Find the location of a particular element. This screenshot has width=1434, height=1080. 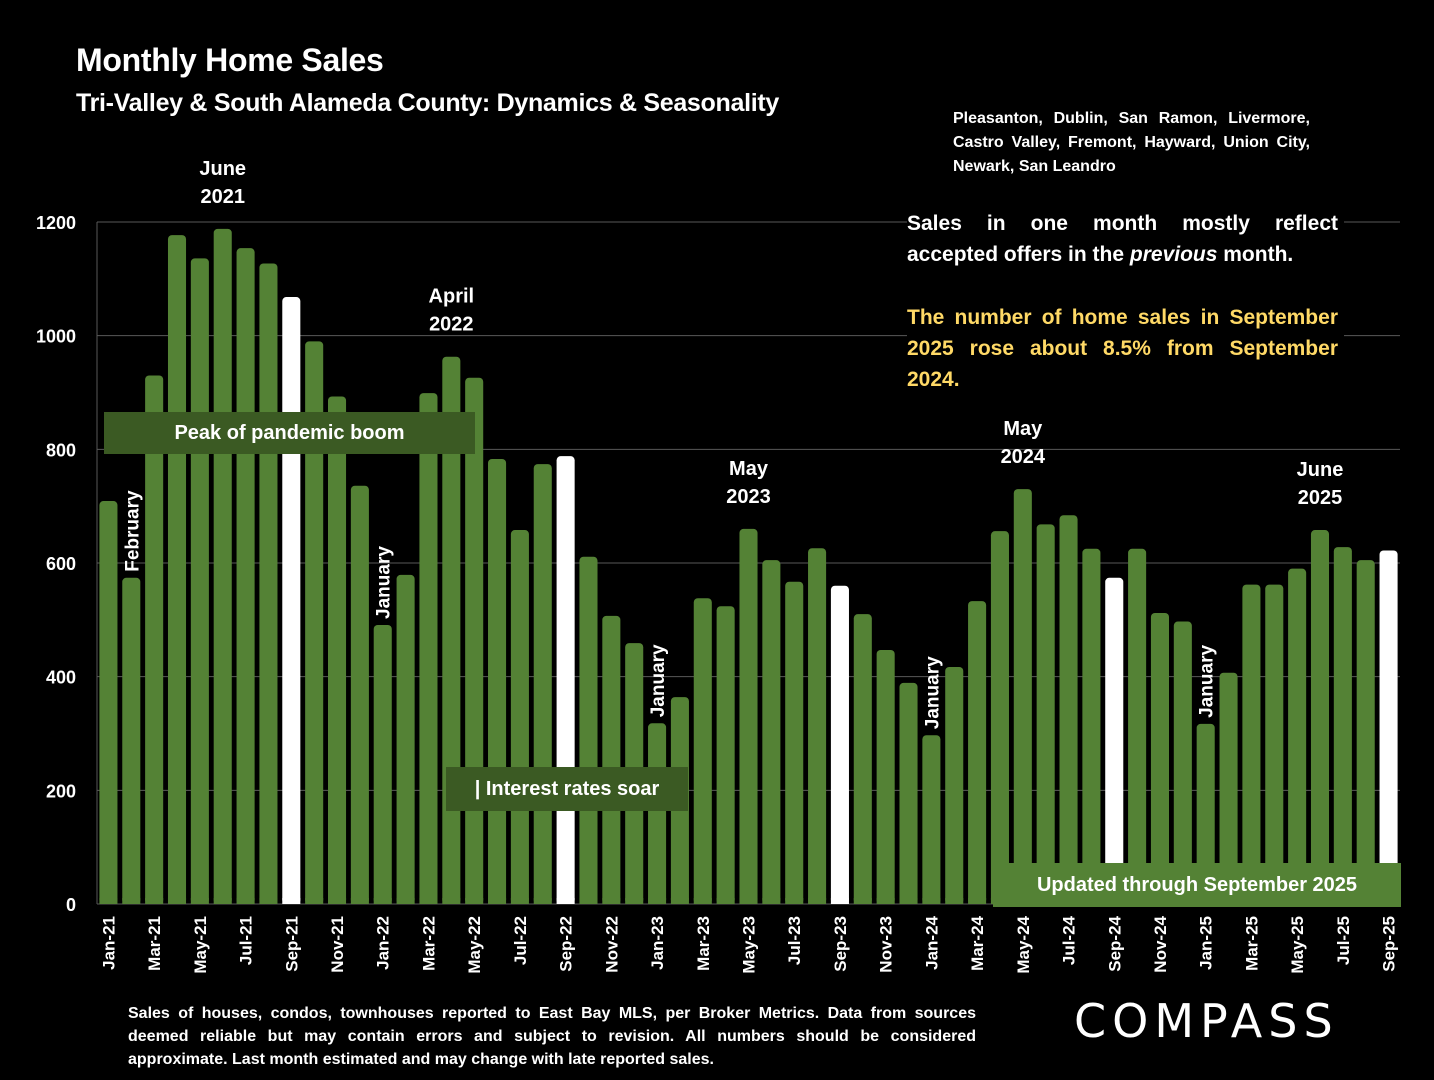

peak-annotation: 2021 is located at coordinates (222, 197).